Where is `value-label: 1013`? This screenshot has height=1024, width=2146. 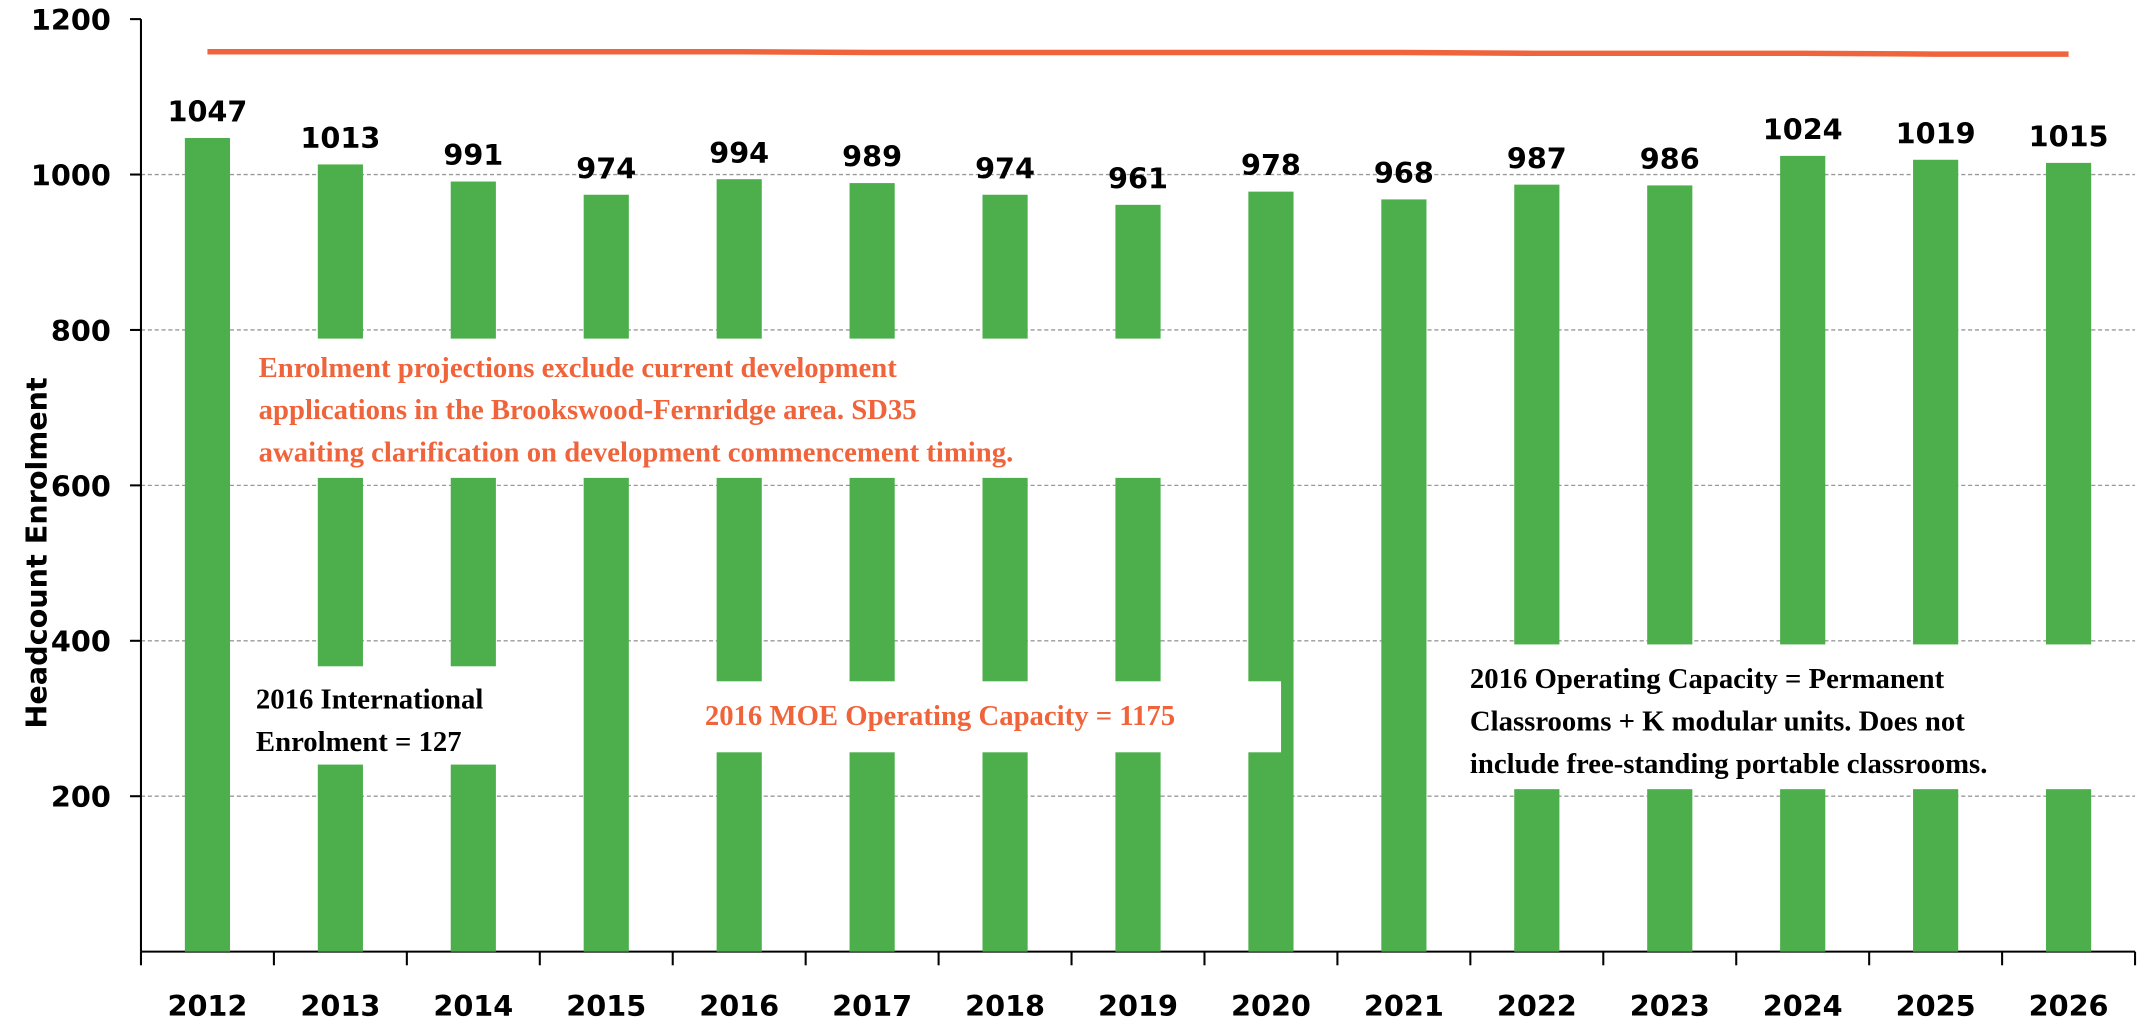
value-label: 1013 is located at coordinates (340, 138).